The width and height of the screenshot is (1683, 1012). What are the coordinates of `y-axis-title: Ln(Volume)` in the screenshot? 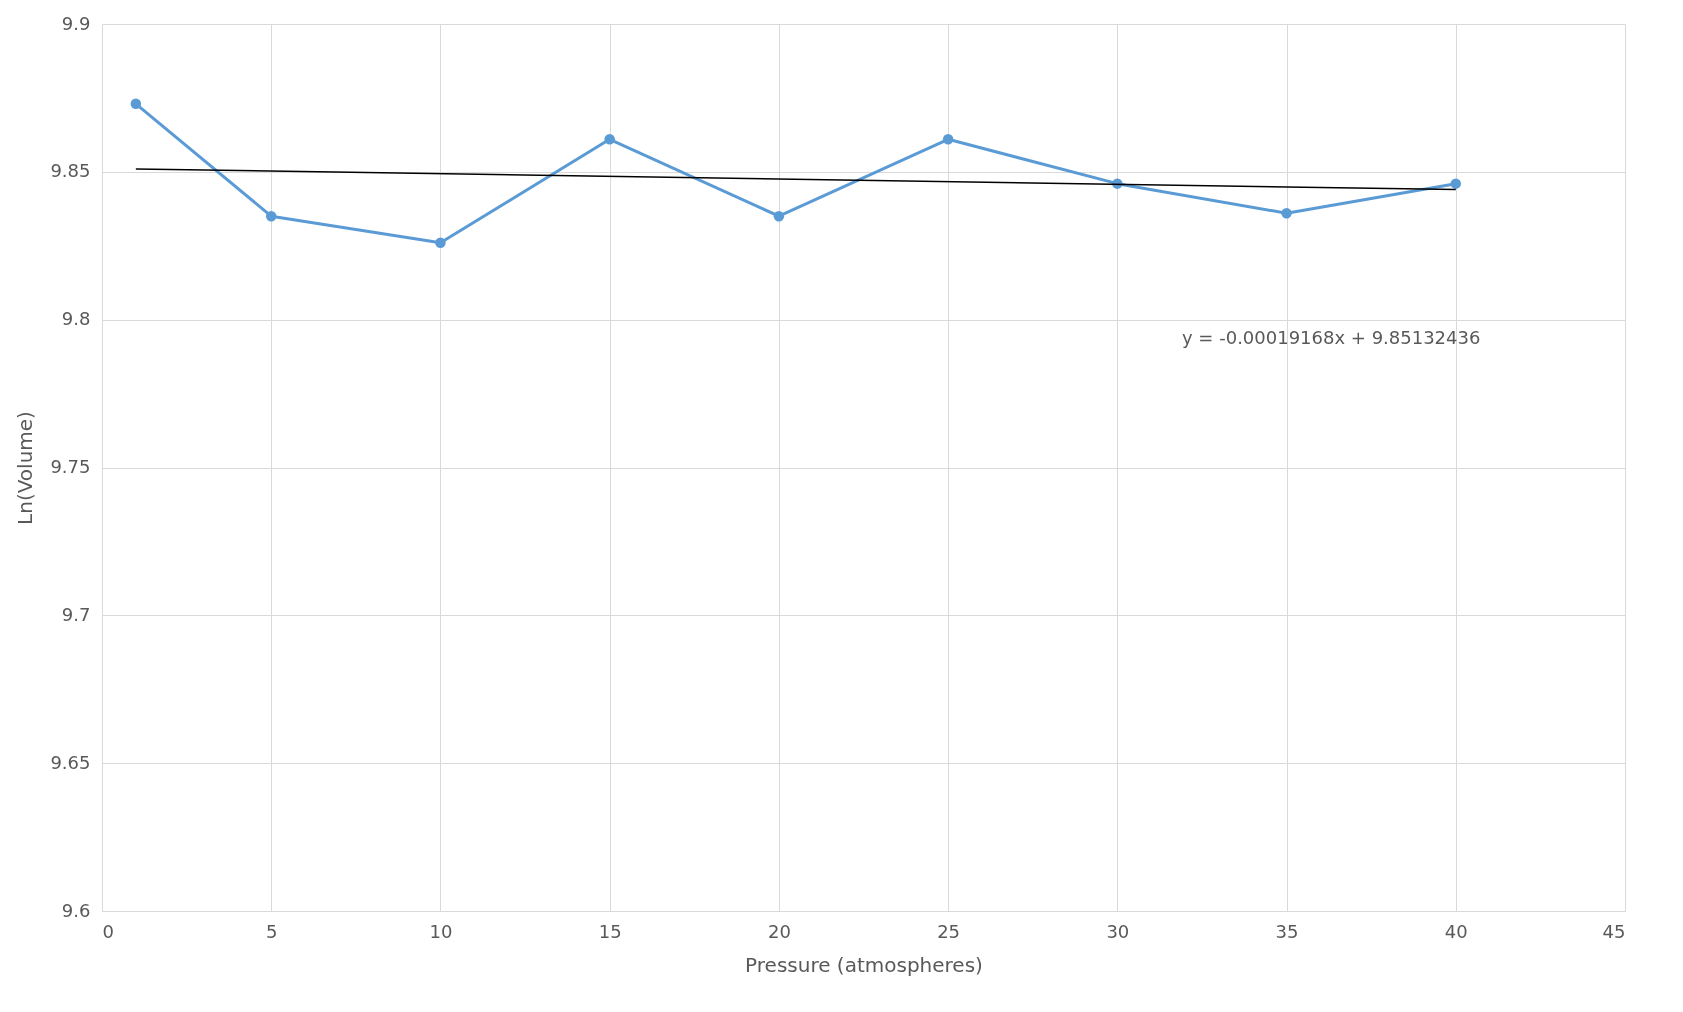 It's located at (25, 468).